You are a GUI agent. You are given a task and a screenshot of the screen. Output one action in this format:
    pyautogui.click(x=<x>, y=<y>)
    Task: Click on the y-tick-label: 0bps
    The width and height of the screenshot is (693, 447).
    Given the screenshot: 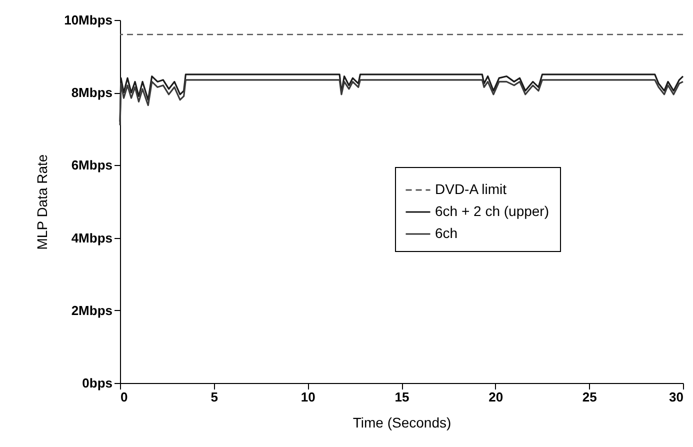 What is the action you would take?
    pyautogui.click(x=97, y=383)
    